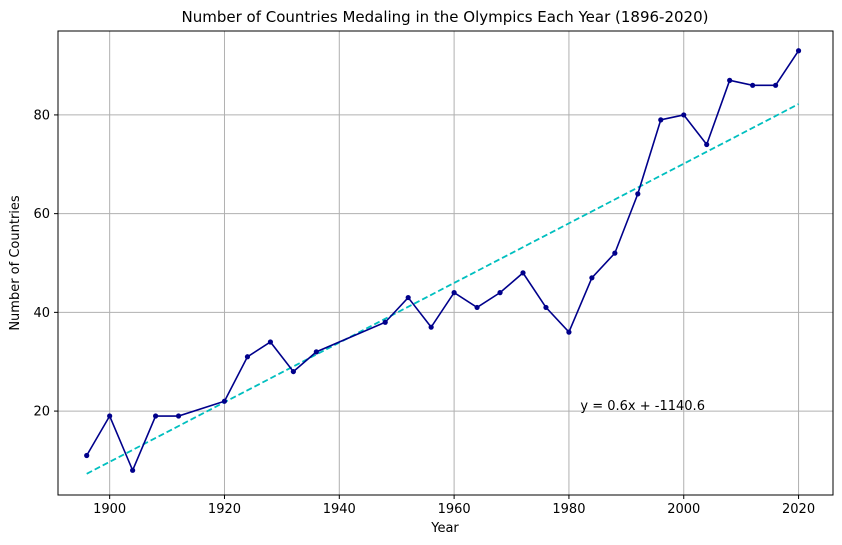 The image size is (842, 545). Describe the element at coordinates (109, 509) in the screenshot. I see `x-tick-label: 1900` at that location.